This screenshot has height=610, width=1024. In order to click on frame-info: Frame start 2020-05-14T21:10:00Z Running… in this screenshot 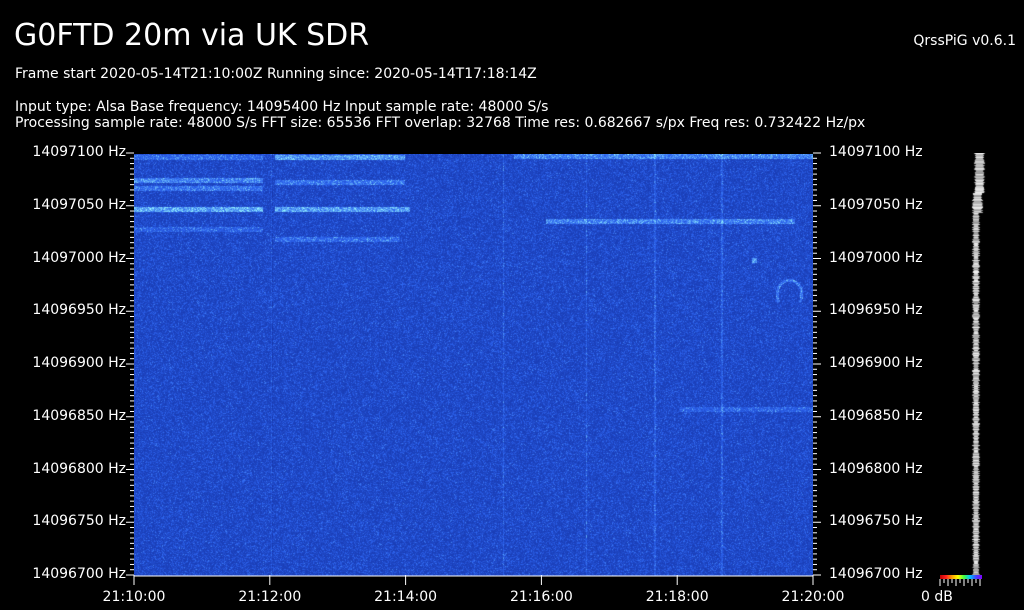, I will do `click(276, 74)`.